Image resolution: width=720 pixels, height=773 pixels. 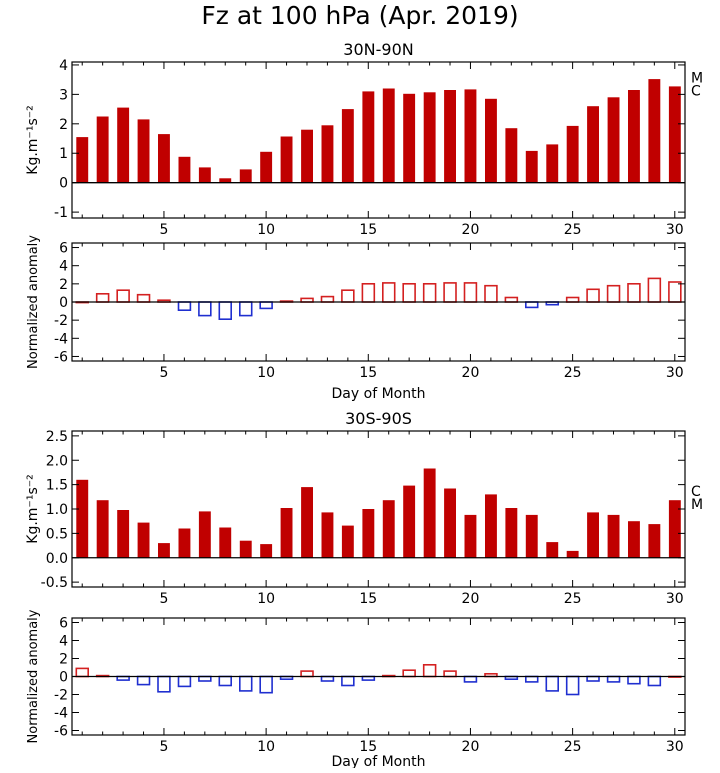 I want to click on y-tick-label: 2.5, so click(x=57, y=437).